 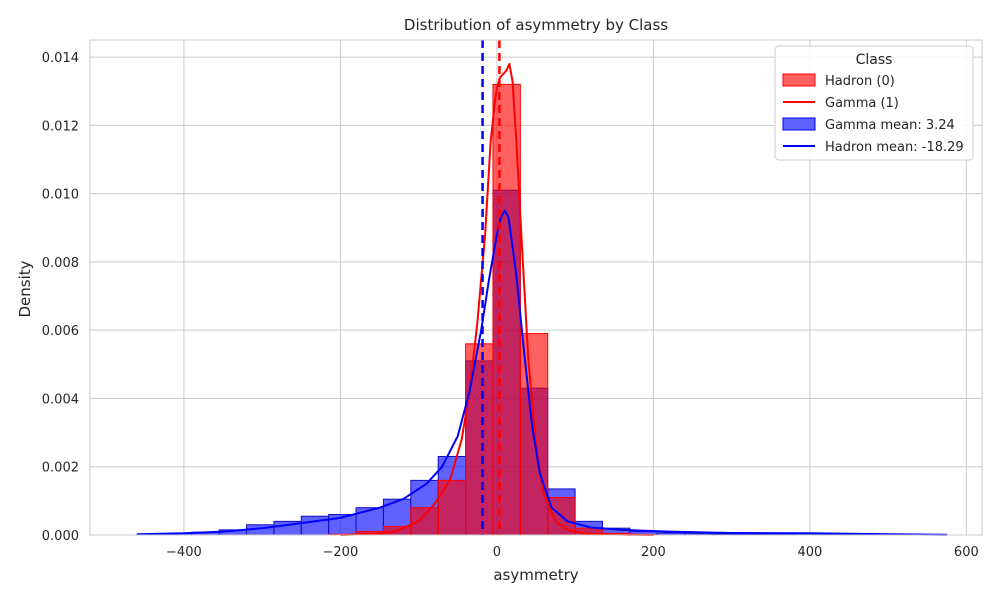 What do you see at coordinates (966, 552) in the screenshot?
I see `x-tick-label-5: 600` at bounding box center [966, 552].